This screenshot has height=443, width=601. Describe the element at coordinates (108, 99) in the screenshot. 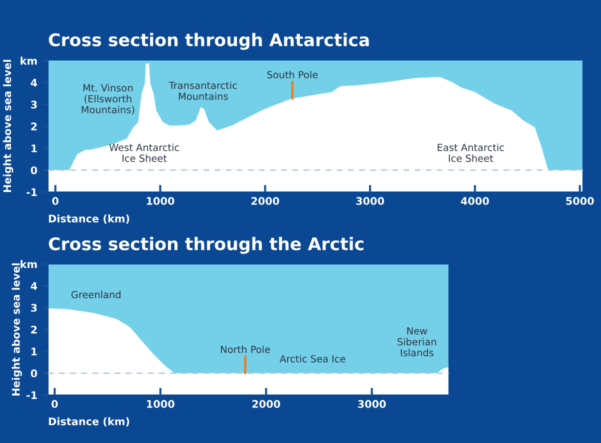

I see `annotation: Mt. Vinson (Ellsworth Mountains)` at that location.